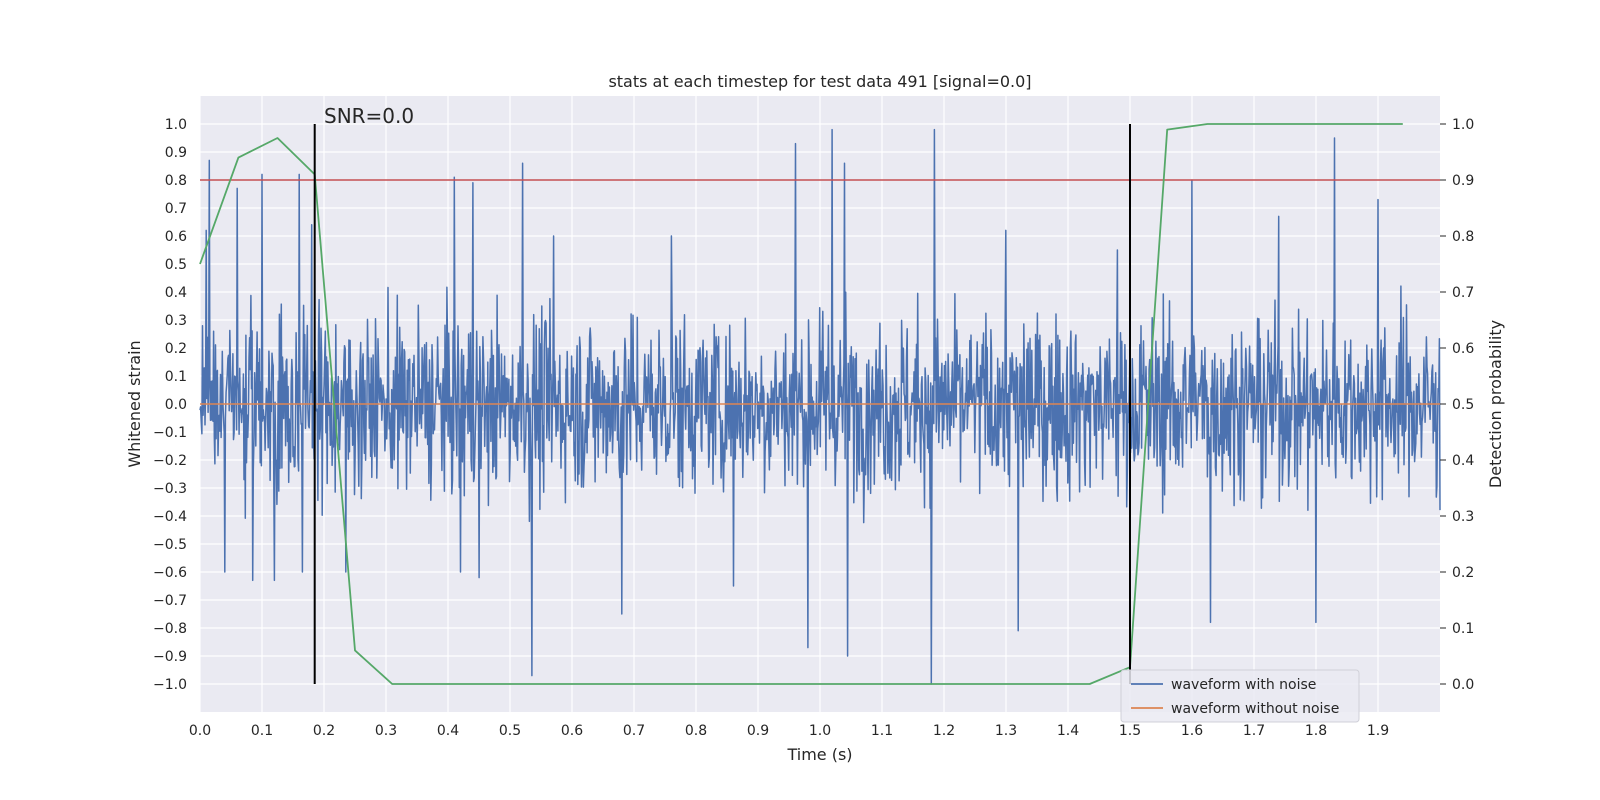  What do you see at coordinates (170, 433) in the screenshot?
I see `y-tick-label: −0.1` at bounding box center [170, 433].